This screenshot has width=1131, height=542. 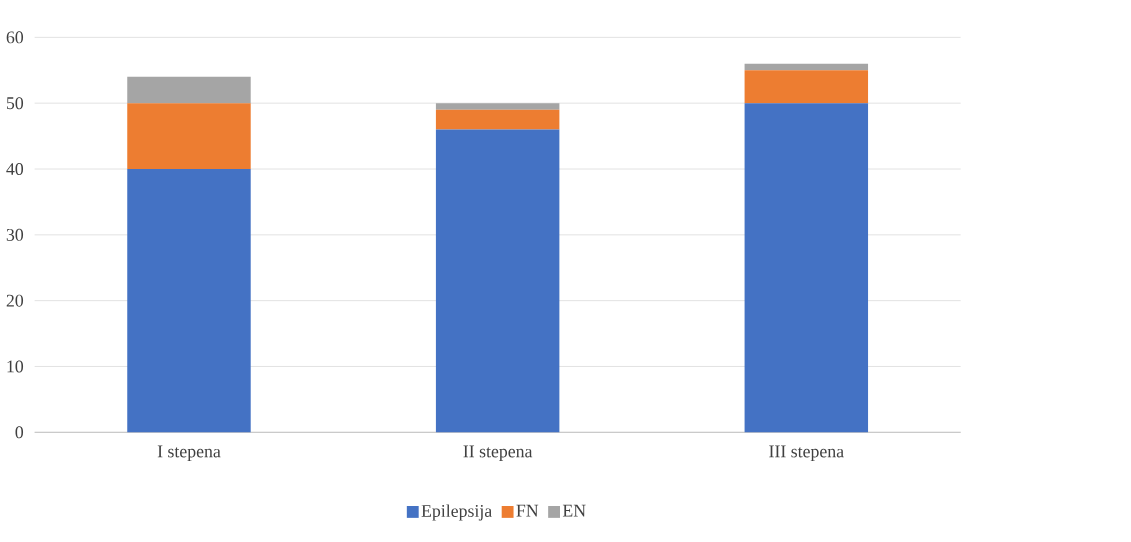 I want to click on y-tick-label: 30, so click(x=15, y=234).